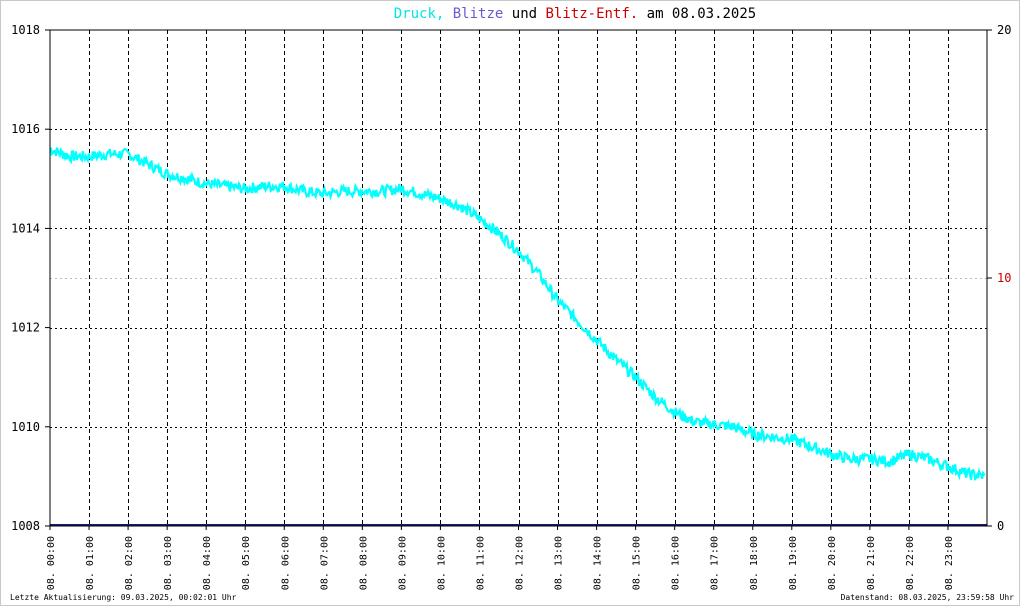  What do you see at coordinates (697, 14) in the screenshot?
I see `title-part: am 08.03.2025` at bounding box center [697, 14].